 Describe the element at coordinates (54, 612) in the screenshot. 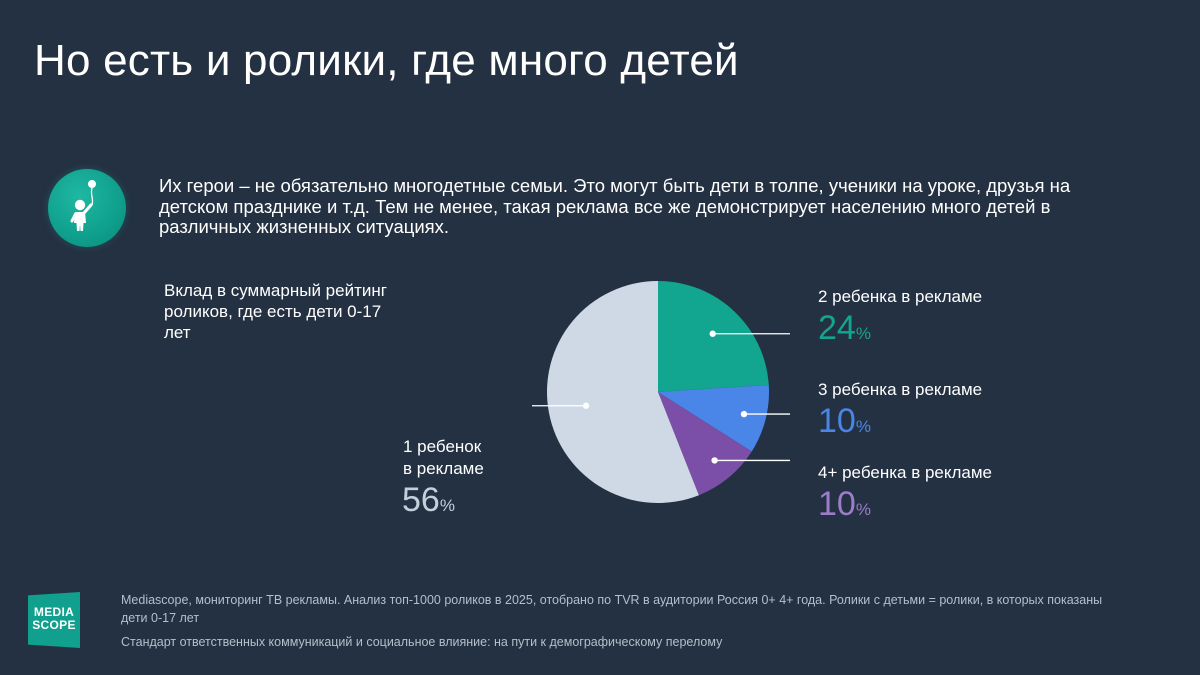

I see `logo-line1: MEDIA` at that location.